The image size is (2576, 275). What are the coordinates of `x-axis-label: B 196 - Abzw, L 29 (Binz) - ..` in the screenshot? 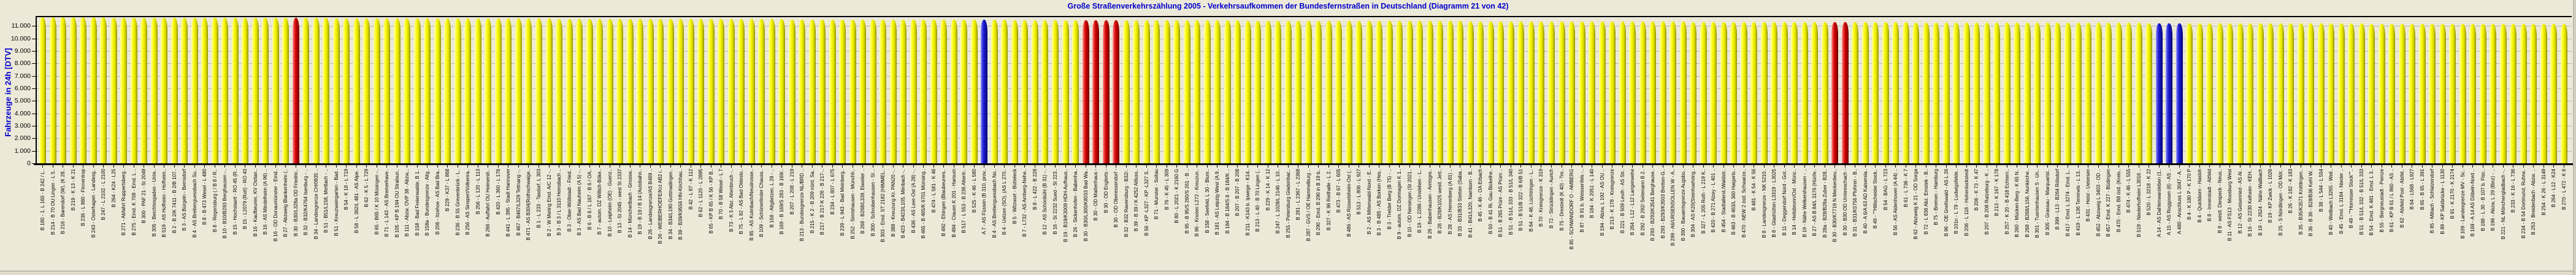 It's located at (2493, 200).